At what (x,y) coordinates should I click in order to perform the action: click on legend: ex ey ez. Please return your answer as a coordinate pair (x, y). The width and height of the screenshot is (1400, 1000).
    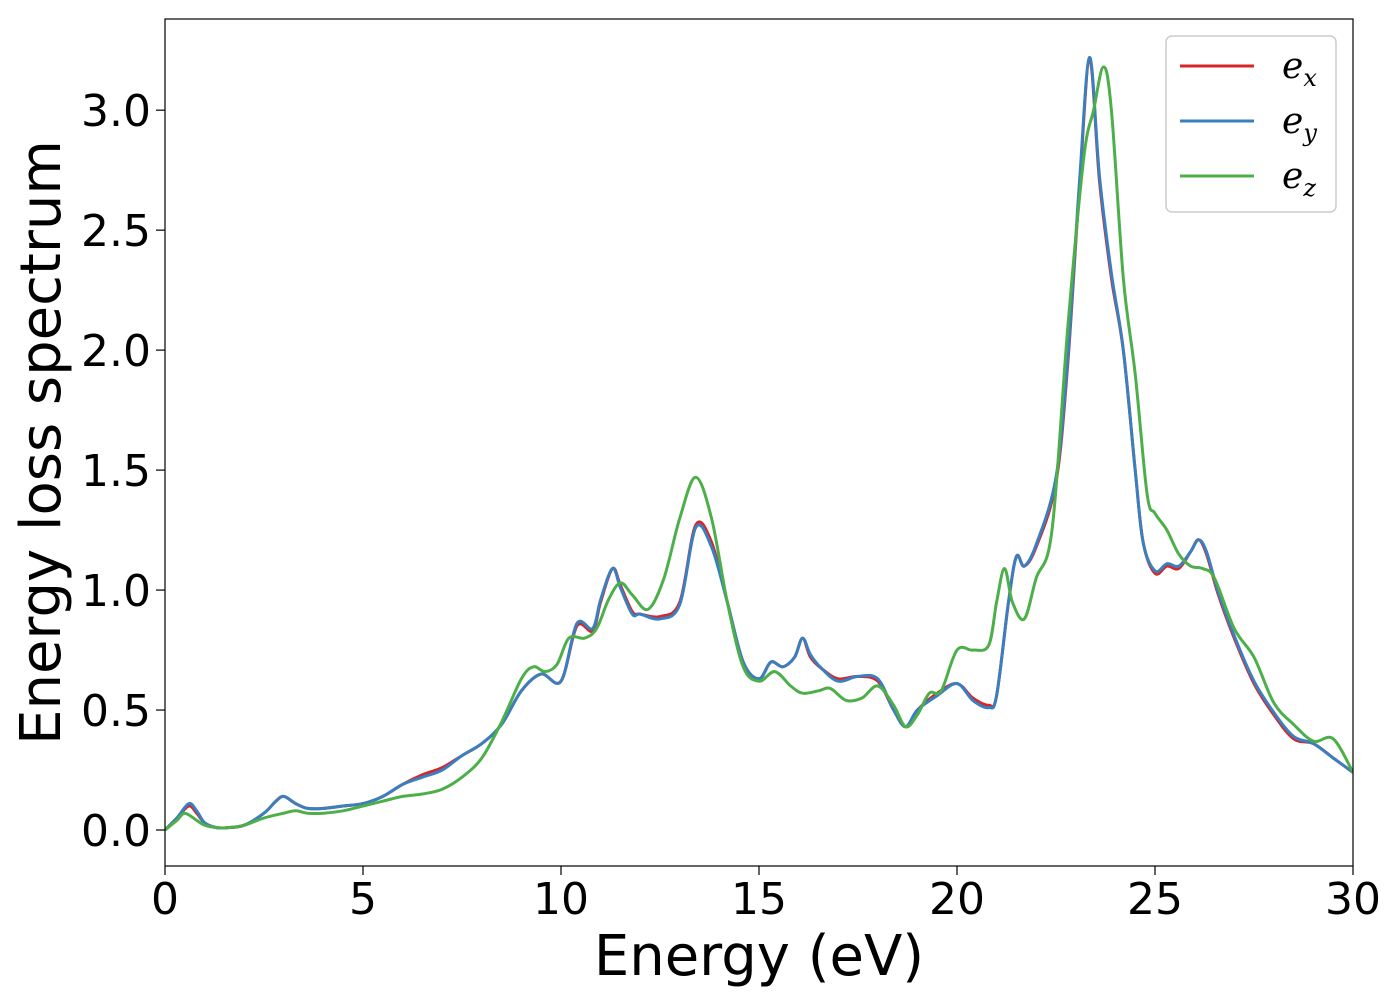
    Looking at the image, I should click on (1251, 124).